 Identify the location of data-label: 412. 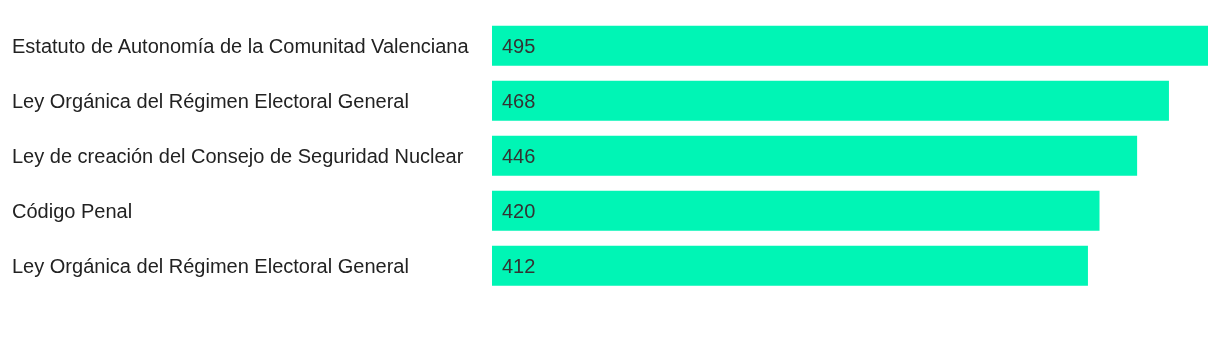
(519, 265).